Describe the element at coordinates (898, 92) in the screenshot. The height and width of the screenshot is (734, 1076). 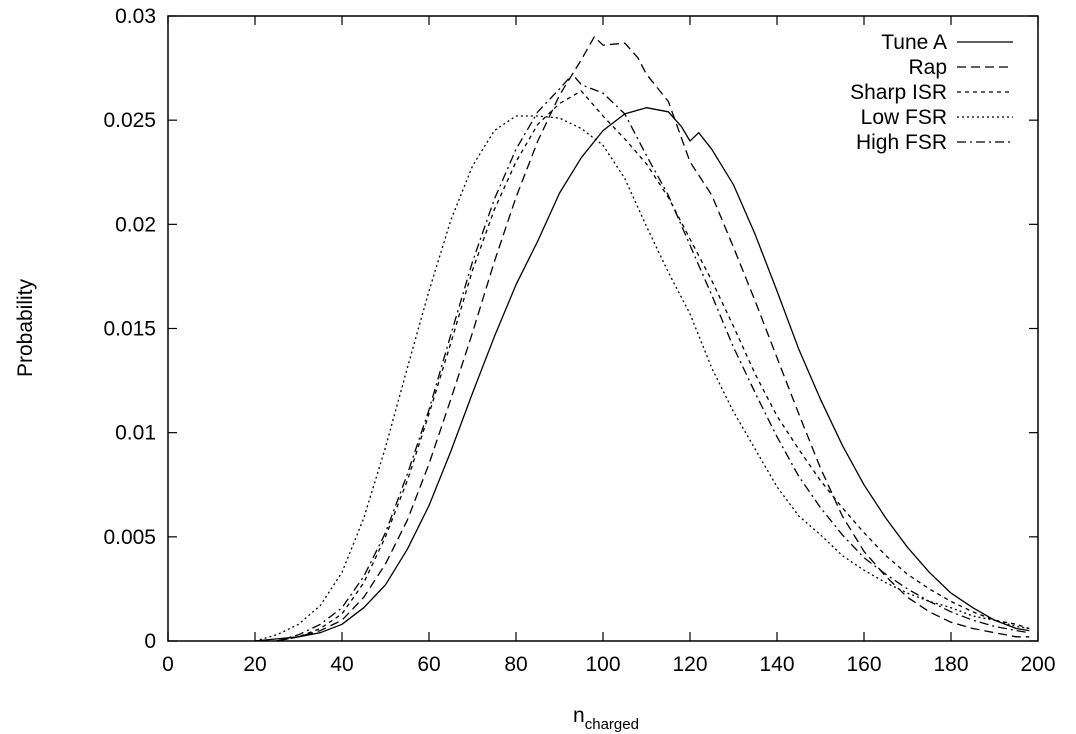
I see `legend-label: Sharp ISR` at that location.